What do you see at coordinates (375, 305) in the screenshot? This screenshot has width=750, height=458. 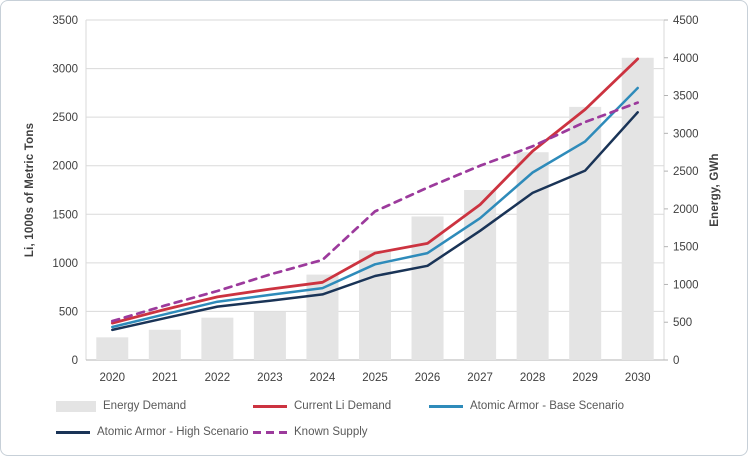 I see `bar-2025` at bounding box center [375, 305].